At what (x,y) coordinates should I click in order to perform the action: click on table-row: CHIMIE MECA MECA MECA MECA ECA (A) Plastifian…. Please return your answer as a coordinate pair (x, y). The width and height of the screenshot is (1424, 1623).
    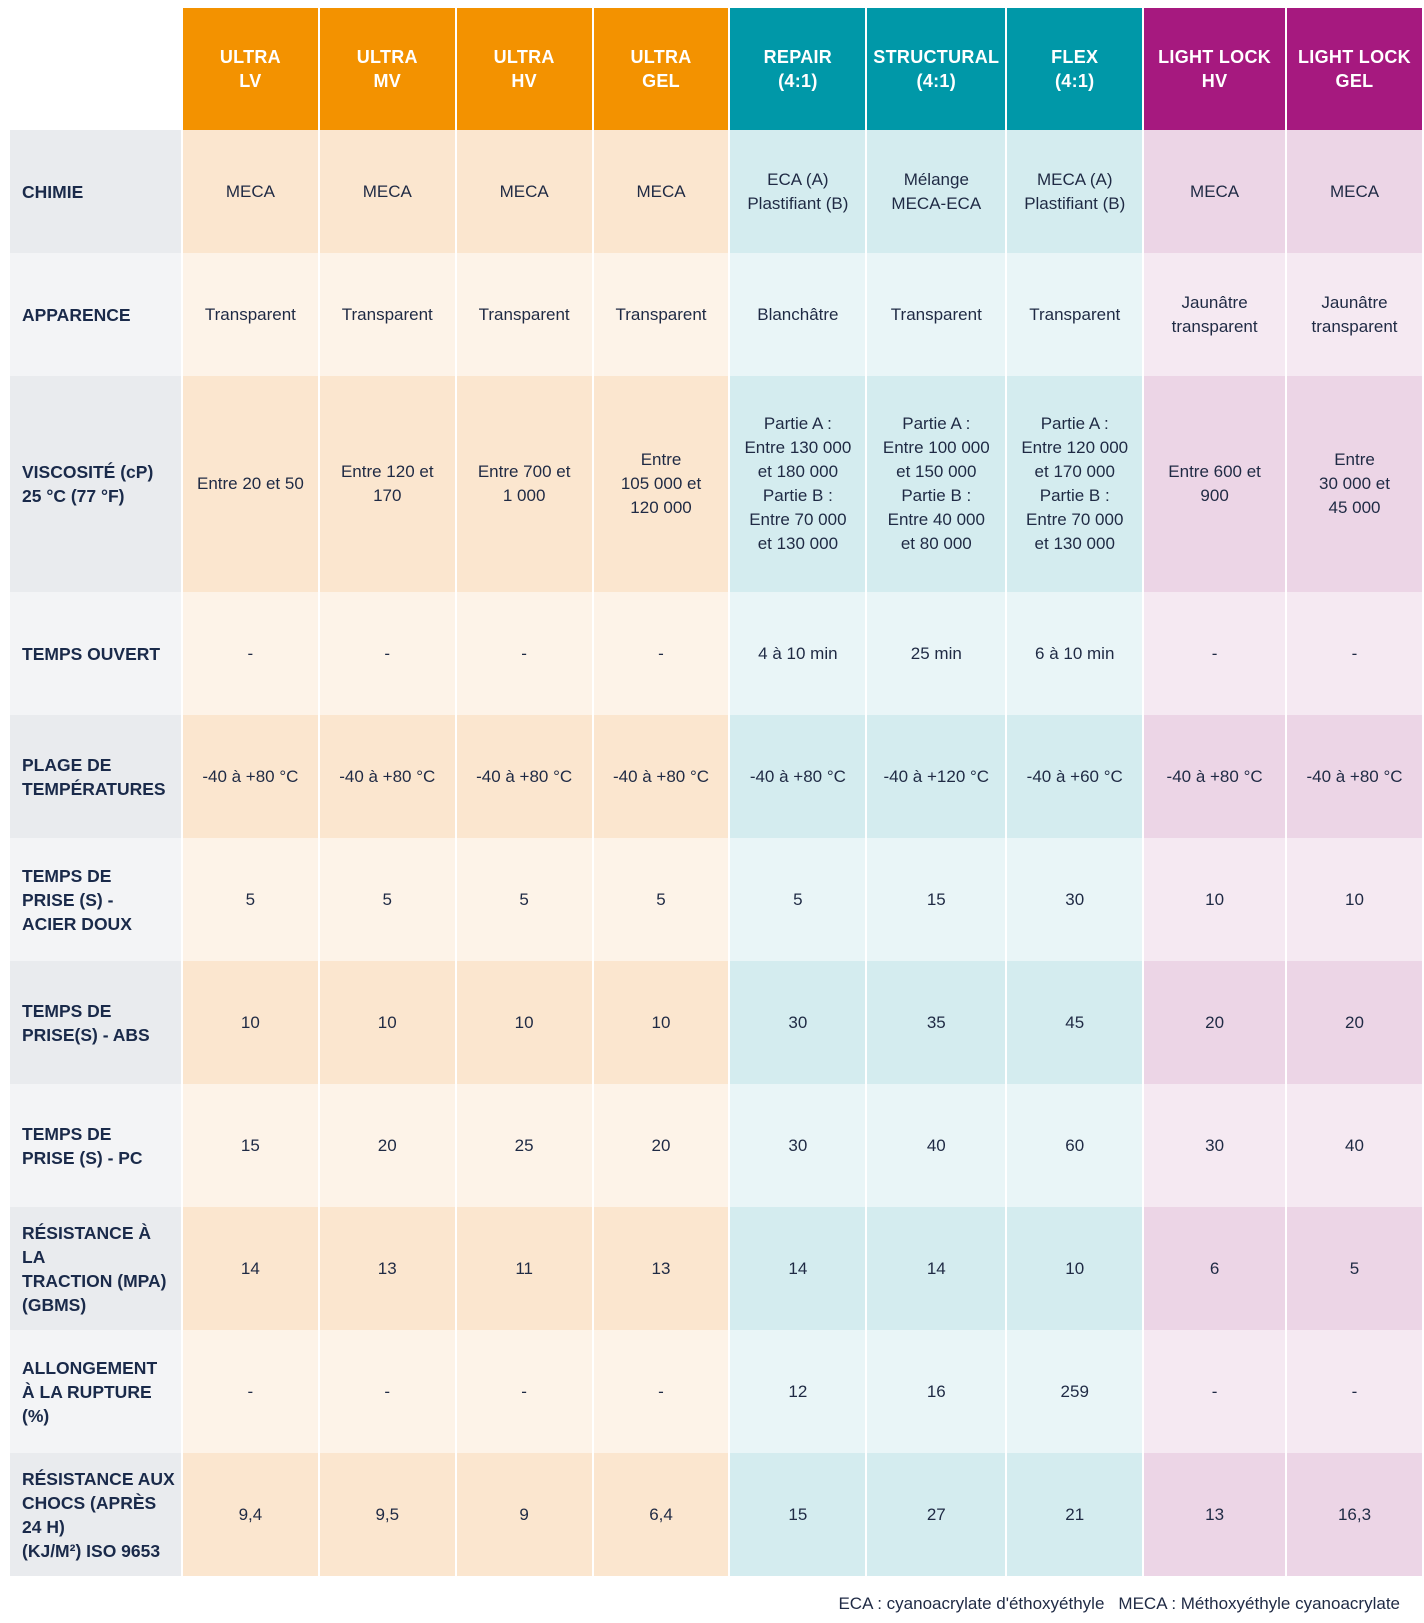
    Looking at the image, I should click on (716, 191).